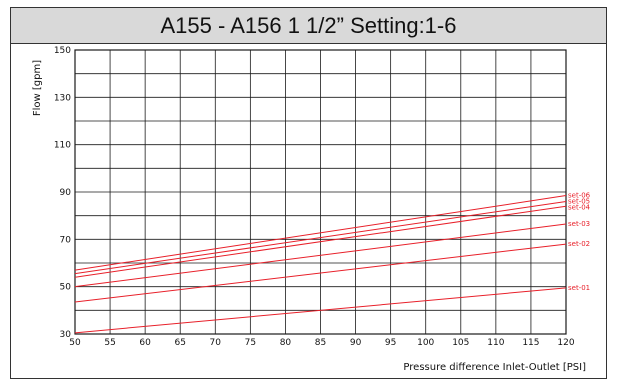 This screenshot has height=386, width=618. Describe the element at coordinates (66, 240) in the screenshot. I see `y-tick-label: 70` at that location.